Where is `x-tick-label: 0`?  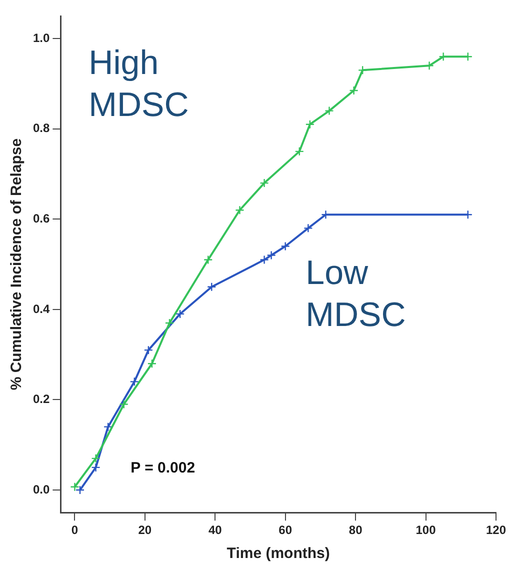 x-tick-label: 0 is located at coordinates (74, 530).